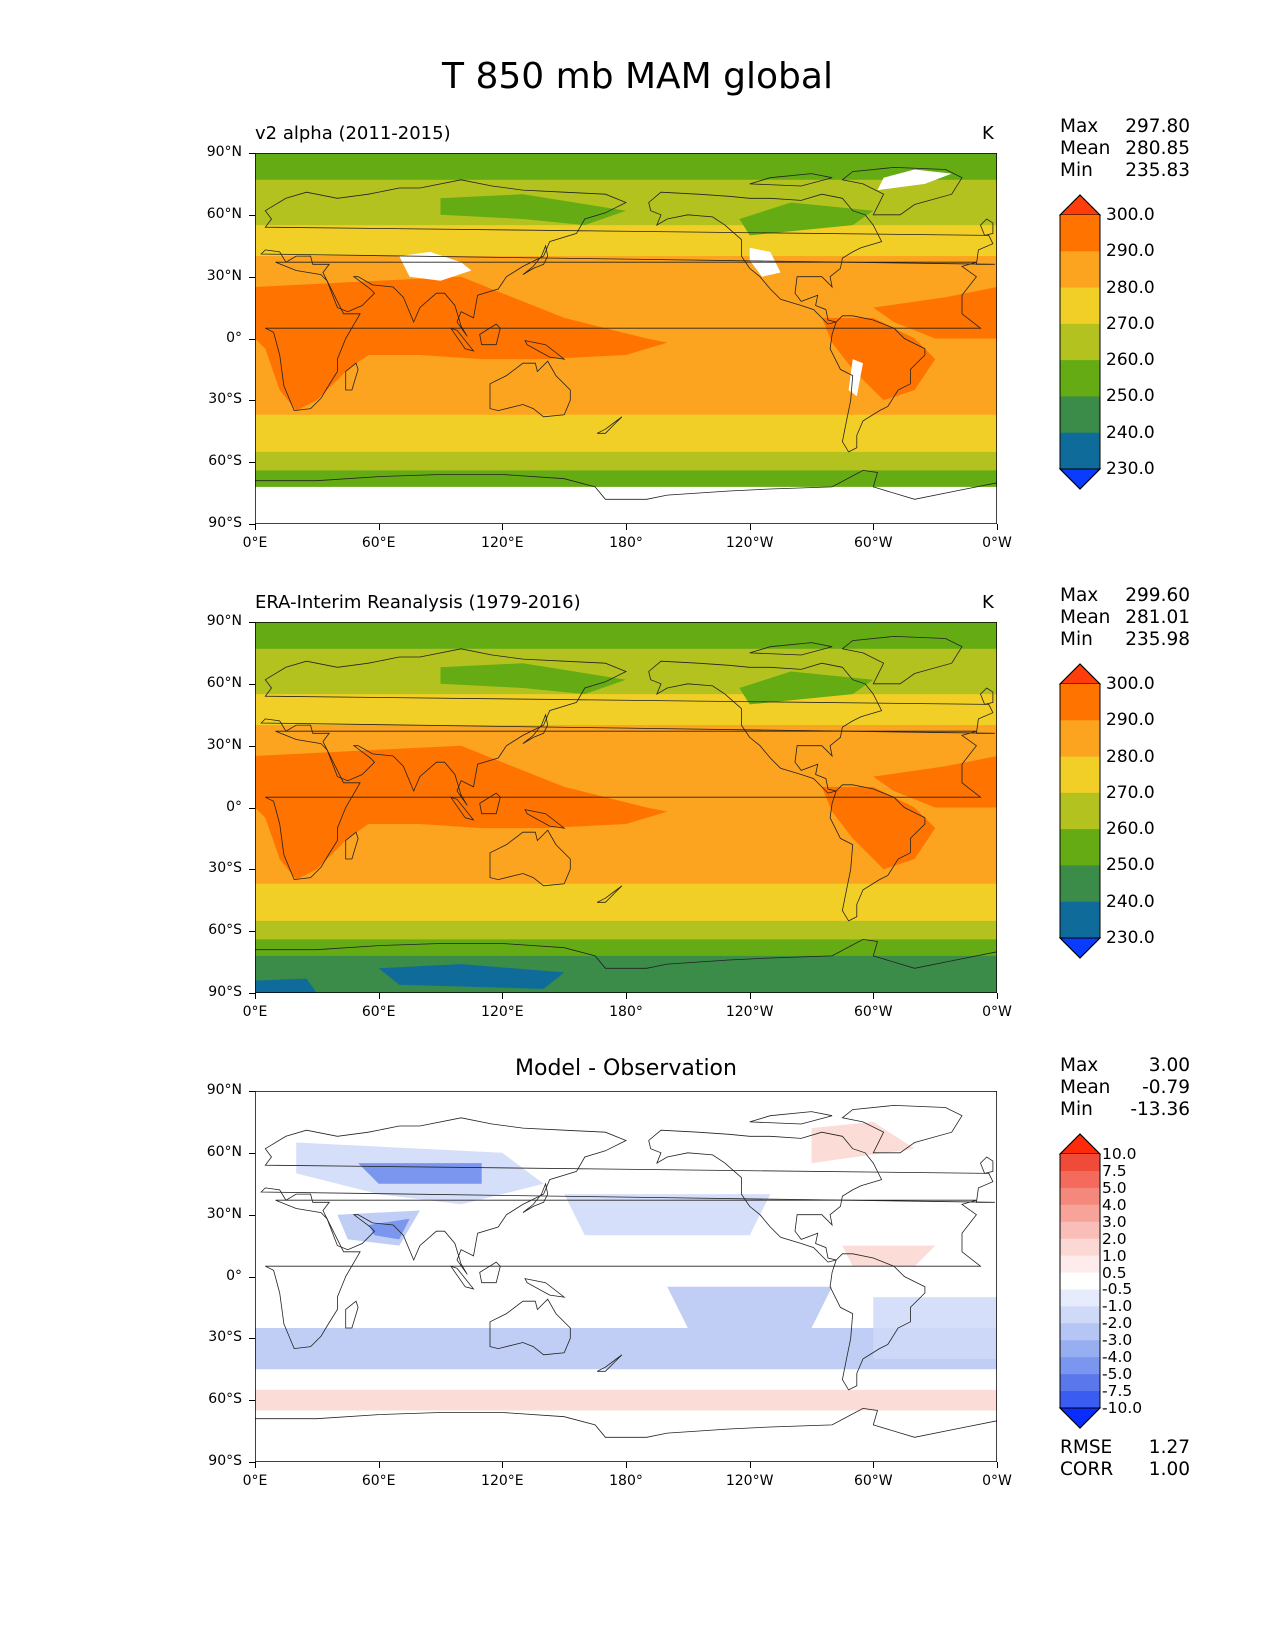 This screenshot has height=1650, width=1275. Describe the element at coordinates (1076, 1109) in the screenshot. I see `stat-min-label: Min` at that location.